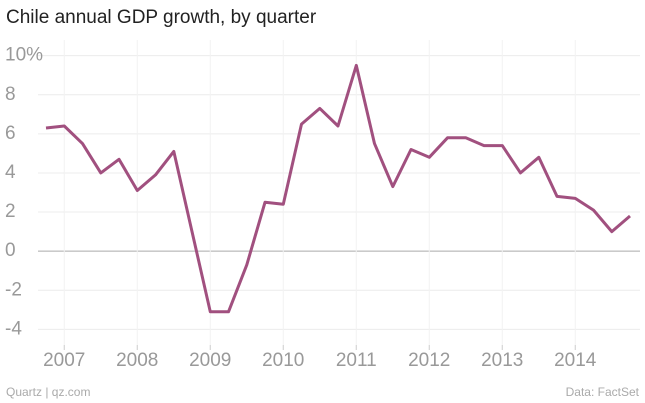  I want to click on y-tick-label: 2, so click(10, 211).